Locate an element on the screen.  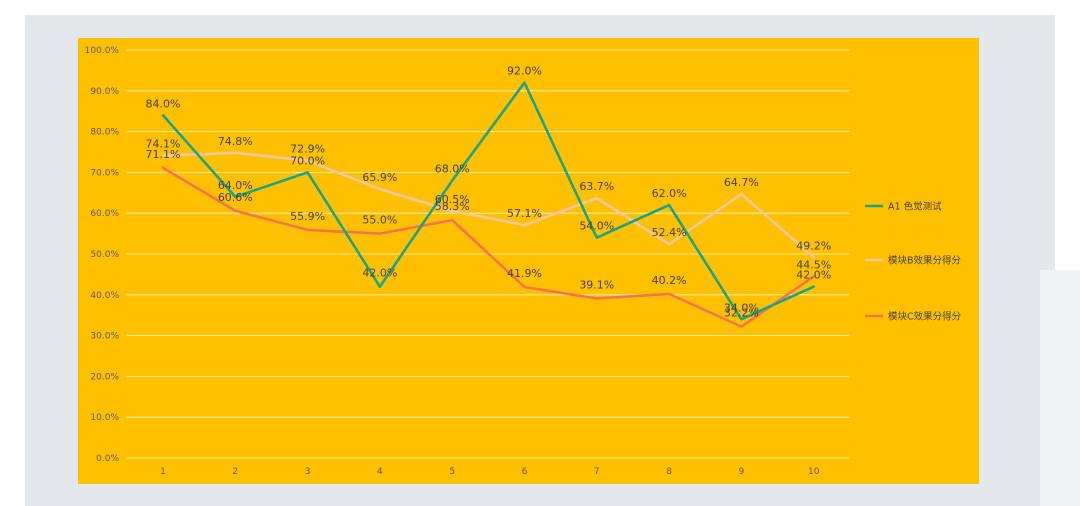
y-tick-label: 80.0% is located at coordinates (104, 133).